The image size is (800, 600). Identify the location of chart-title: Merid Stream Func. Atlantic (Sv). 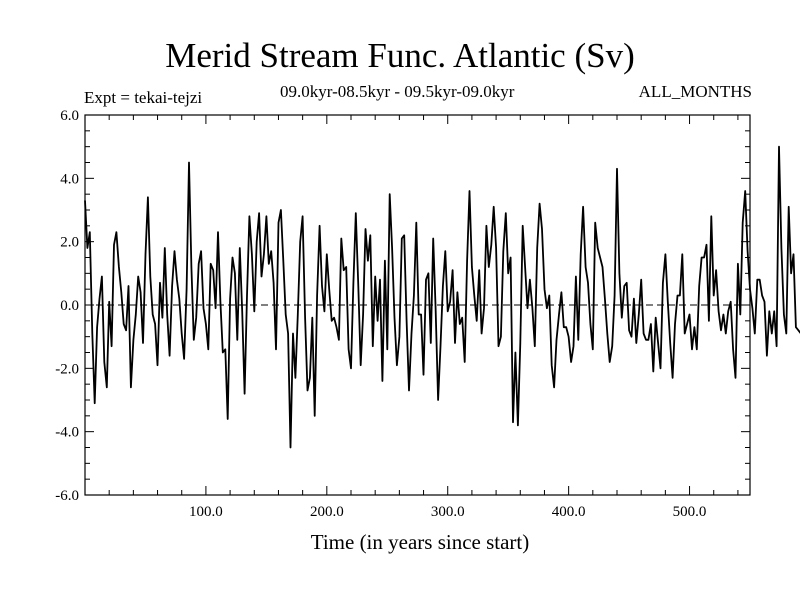
(400, 55).